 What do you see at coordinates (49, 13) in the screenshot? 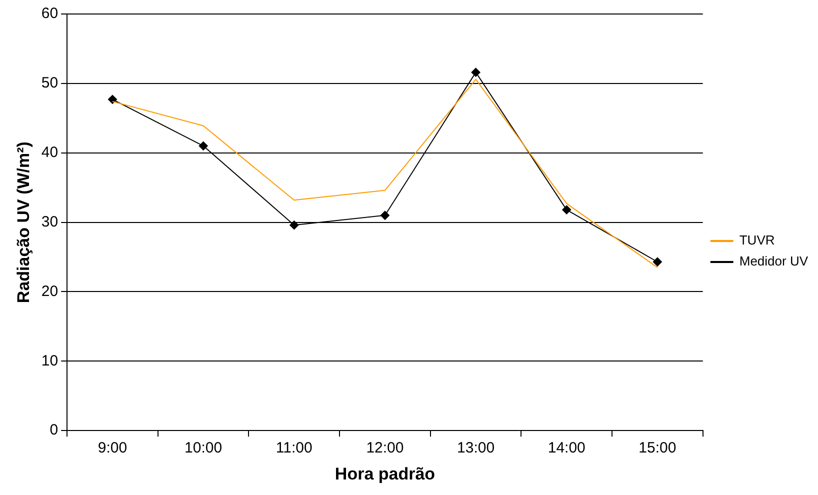
I see `y-tick-label: 60` at bounding box center [49, 13].